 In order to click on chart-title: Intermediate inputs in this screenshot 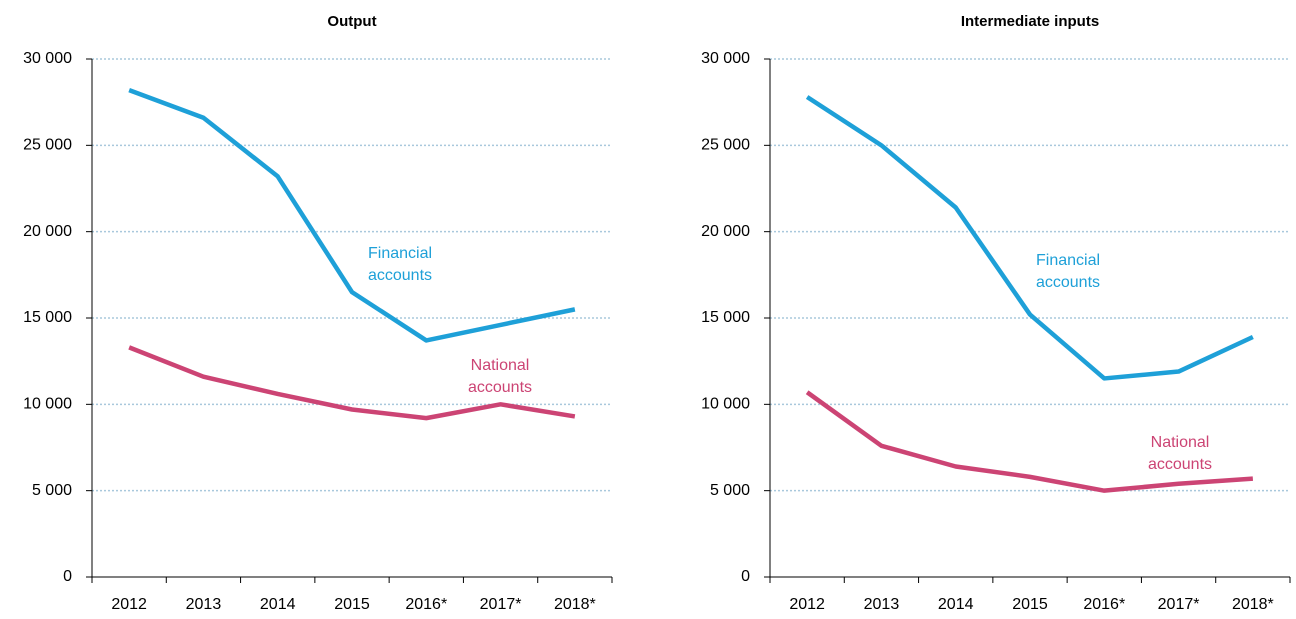, I will do `click(1030, 21)`.